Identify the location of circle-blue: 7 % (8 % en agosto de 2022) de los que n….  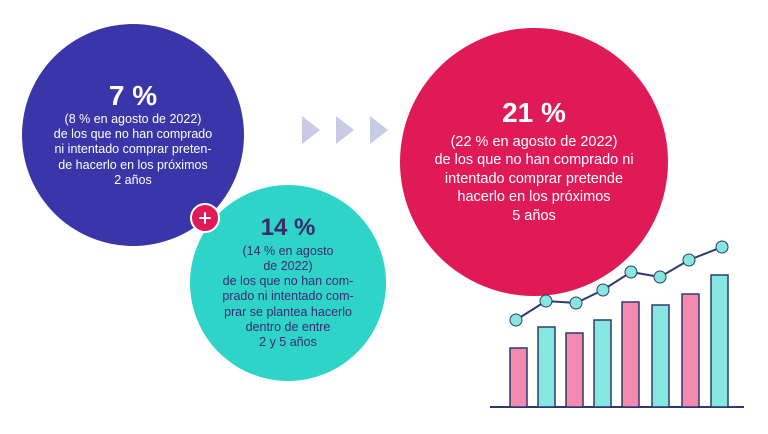
(133, 135).